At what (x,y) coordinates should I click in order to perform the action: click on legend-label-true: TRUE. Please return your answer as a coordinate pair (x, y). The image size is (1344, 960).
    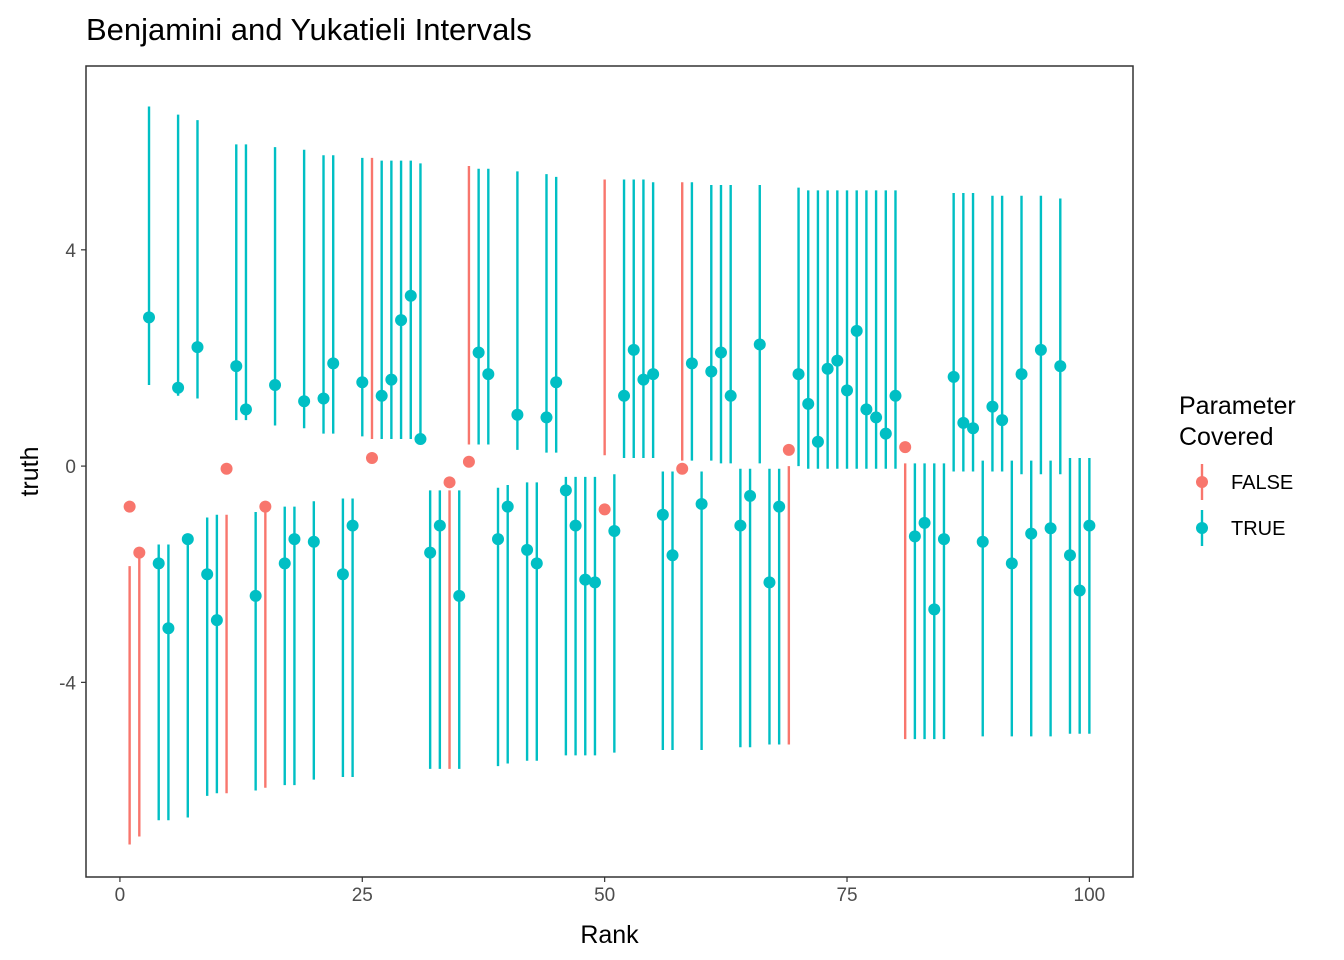
    Looking at the image, I should click on (1258, 529).